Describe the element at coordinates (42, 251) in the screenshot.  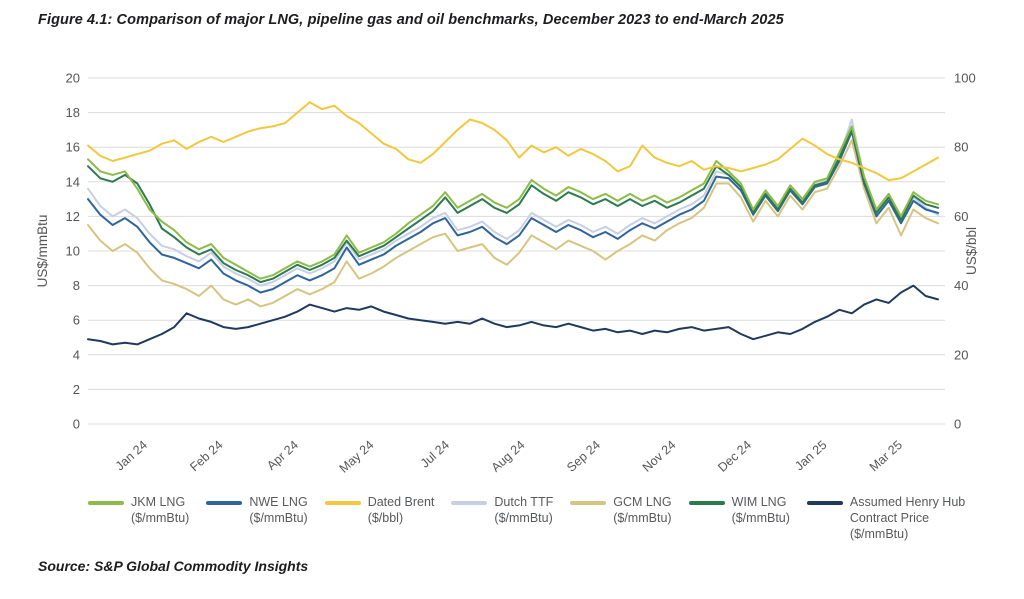
I see `y-left-axis-title: US$/mmBtu` at that location.